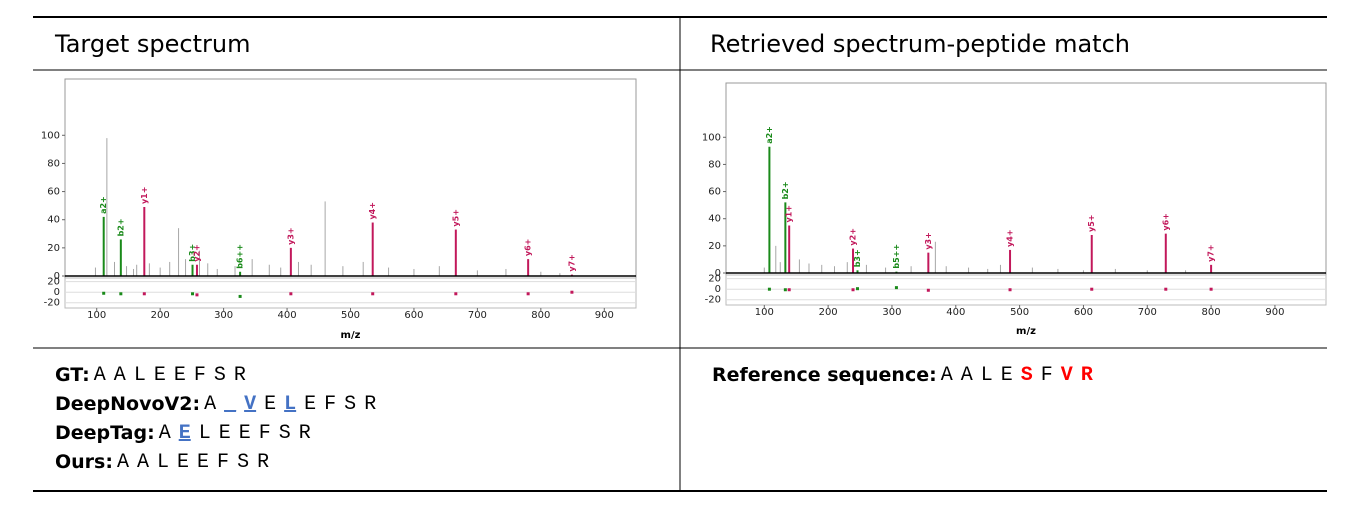 This screenshot has width=1362, height=516. Describe the element at coordinates (1027, 375) in the screenshot. I see `highlighted-token: S` at that location.